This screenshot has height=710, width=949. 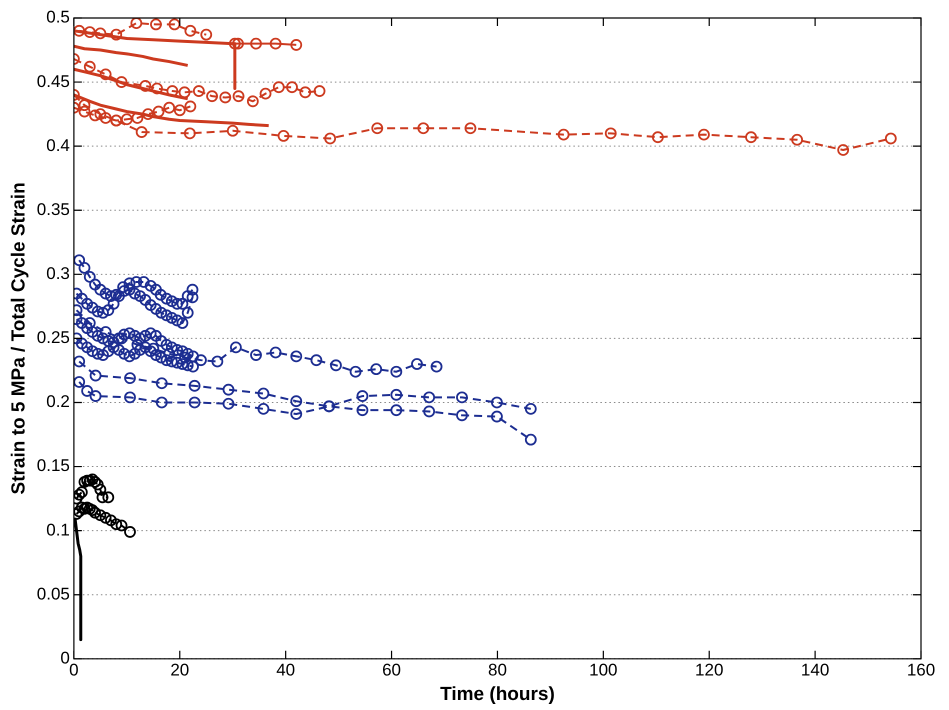 What do you see at coordinates (58, 274) in the screenshot?
I see `y-tick-label: 0.3` at bounding box center [58, 274].